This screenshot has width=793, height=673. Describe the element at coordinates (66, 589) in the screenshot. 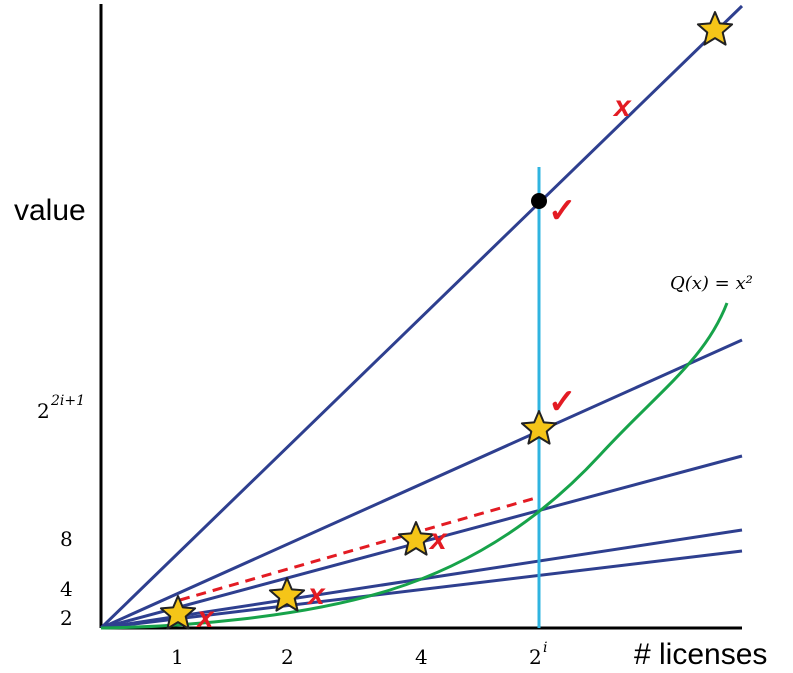

I see `y-tick-label: 4` at that location.